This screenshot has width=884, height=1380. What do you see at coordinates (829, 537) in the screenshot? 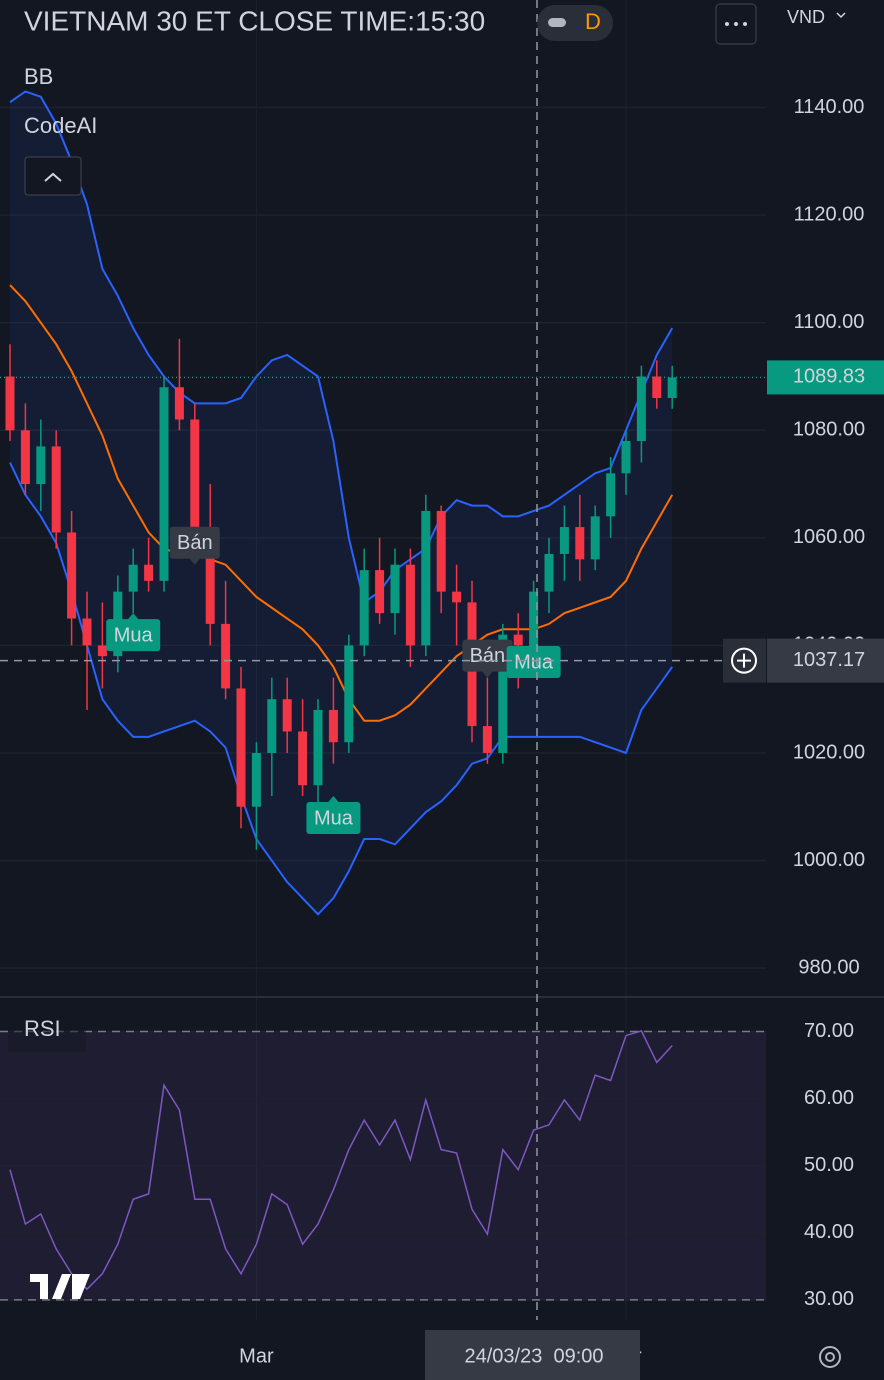
I see `y-tick-label: 1060.00` at bounding box center [829, 537].